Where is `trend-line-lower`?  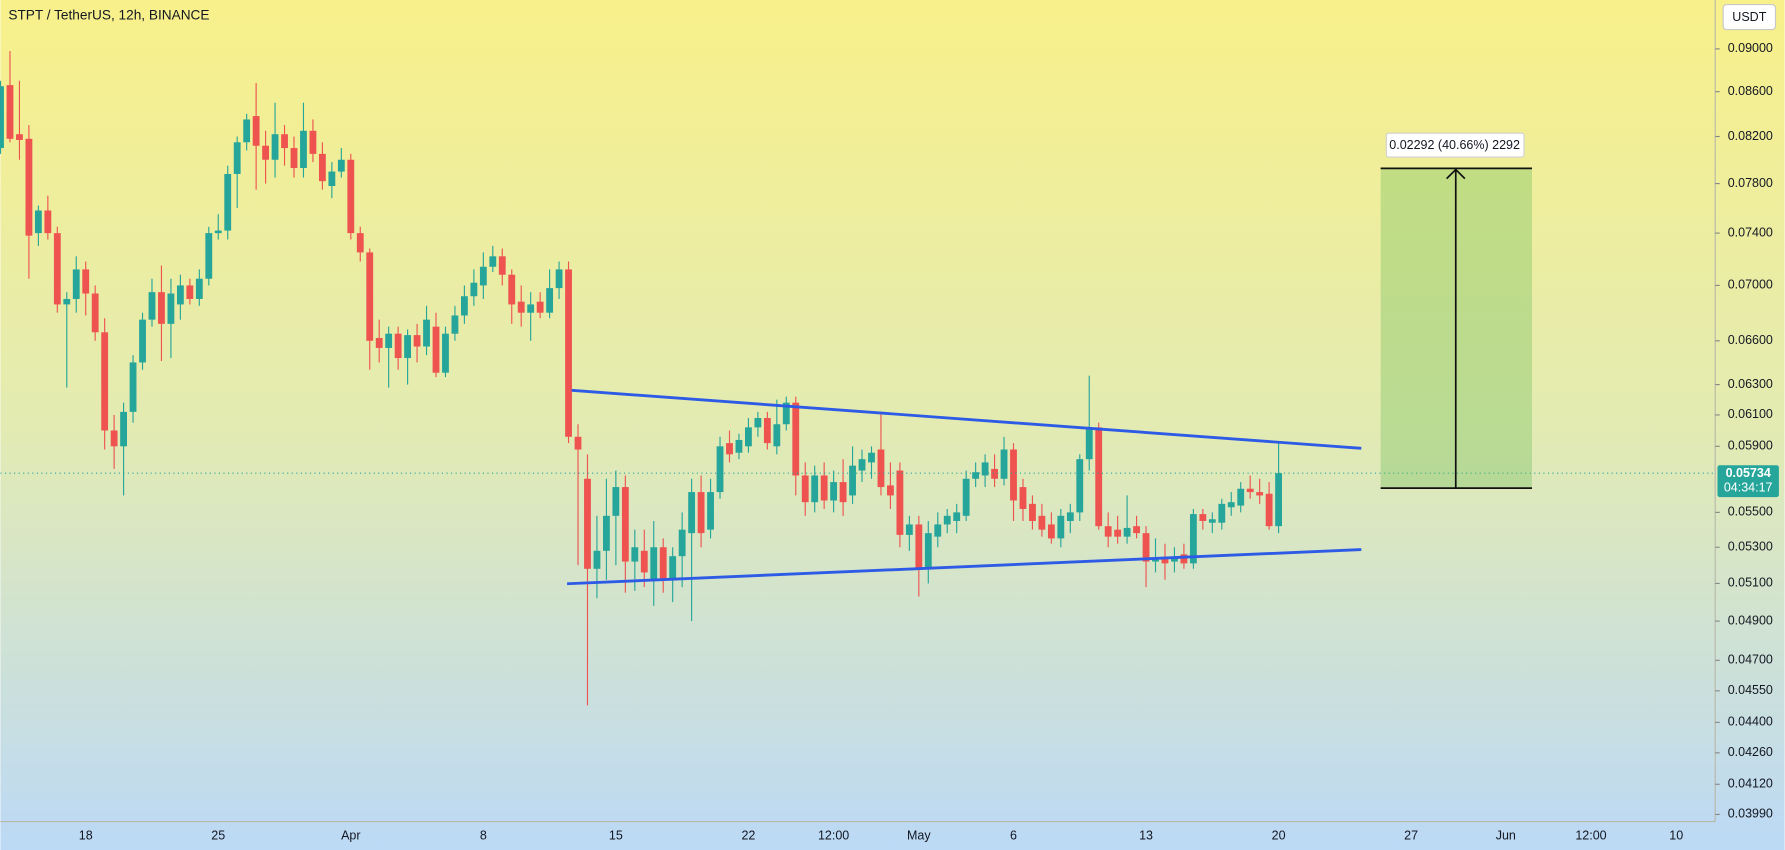
trend-line-lower is located at coordinates (964, 567).